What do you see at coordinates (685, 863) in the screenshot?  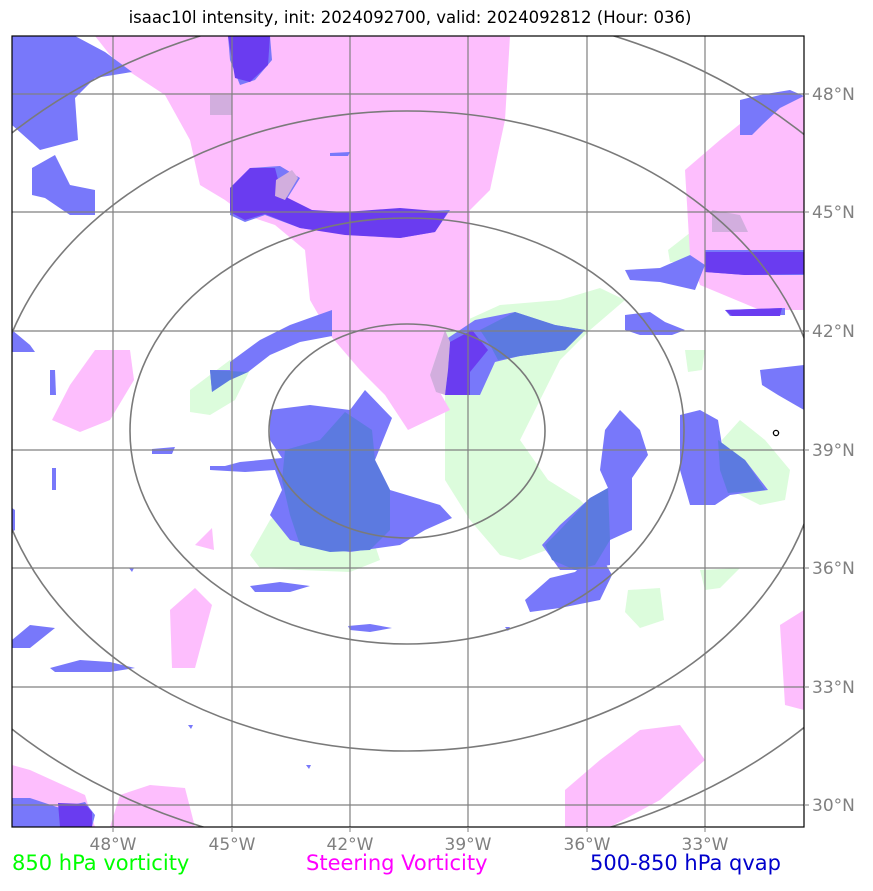 I see `legend-qvap: 500-850 hPa qvap` at bounding box center [685, 863].